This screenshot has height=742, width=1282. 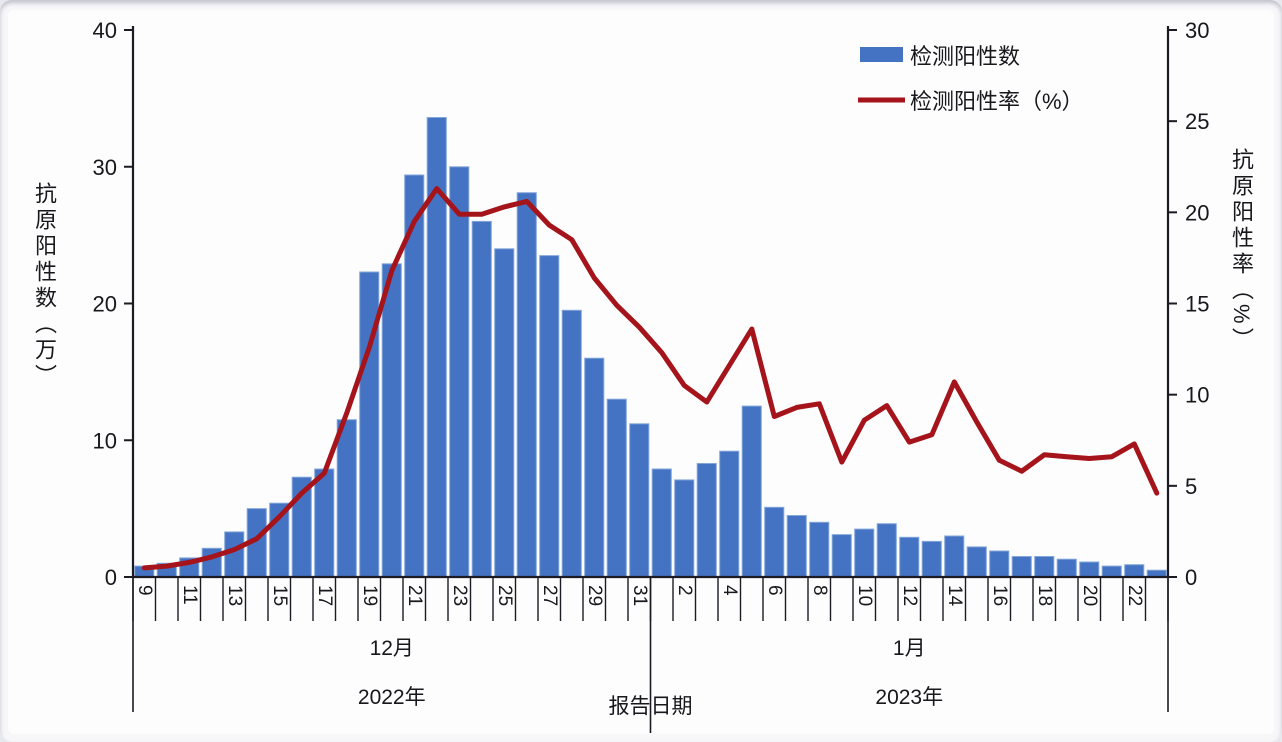 I want to click on x-date-label: 18, so click(x=1044, y=595).